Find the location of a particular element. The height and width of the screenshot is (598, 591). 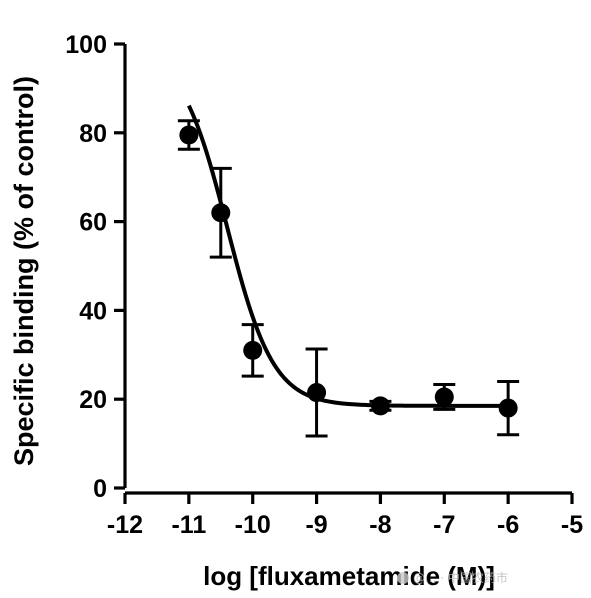

watermark-logo-icon is located at coordinates (403, 578).